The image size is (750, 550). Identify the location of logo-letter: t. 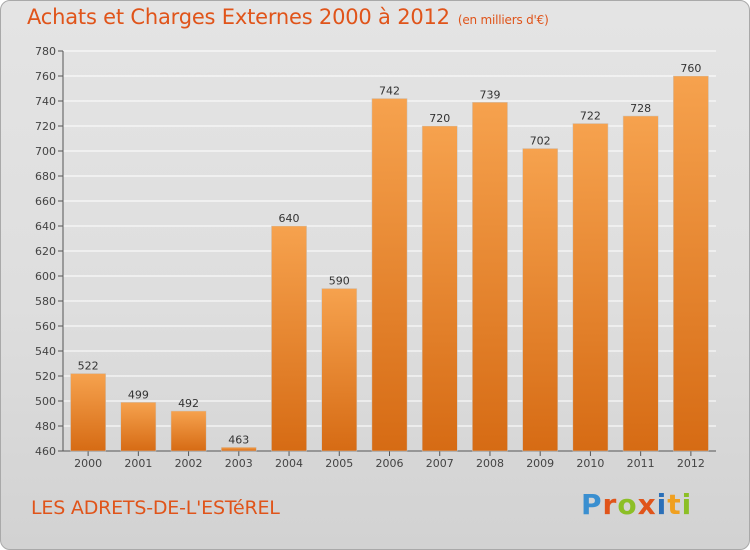
(674, 504).